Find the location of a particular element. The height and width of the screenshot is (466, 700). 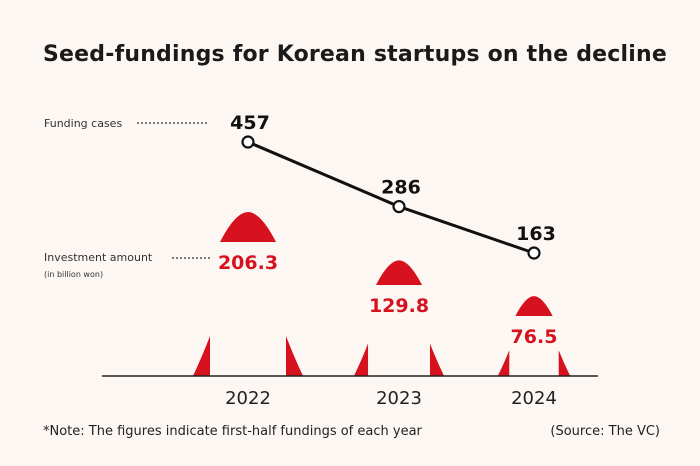

amount-data-label: 206.3 is located at coordinates (248, 263).